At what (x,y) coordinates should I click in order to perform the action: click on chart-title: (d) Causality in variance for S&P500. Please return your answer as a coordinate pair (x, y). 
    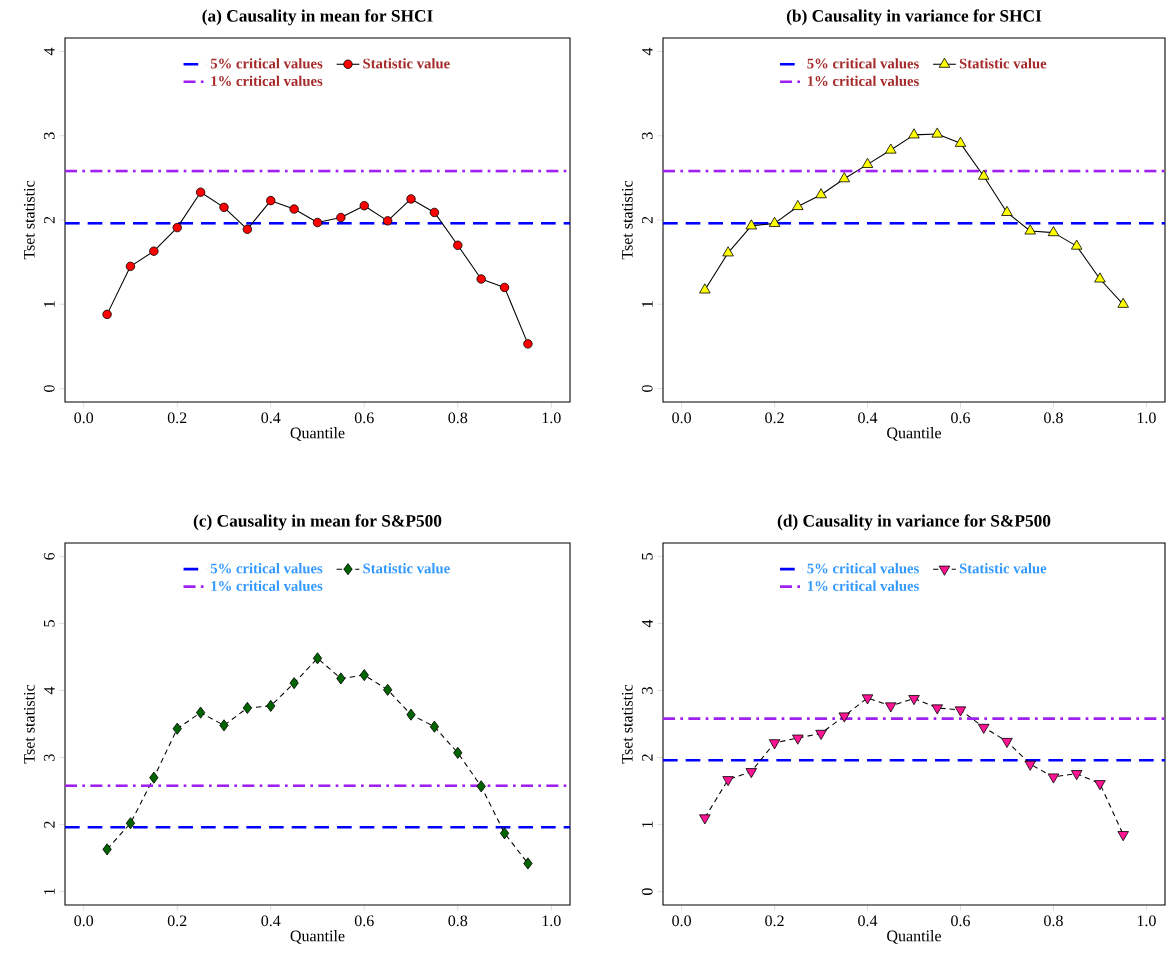
    Looking at the image, I should click on (914, 522).